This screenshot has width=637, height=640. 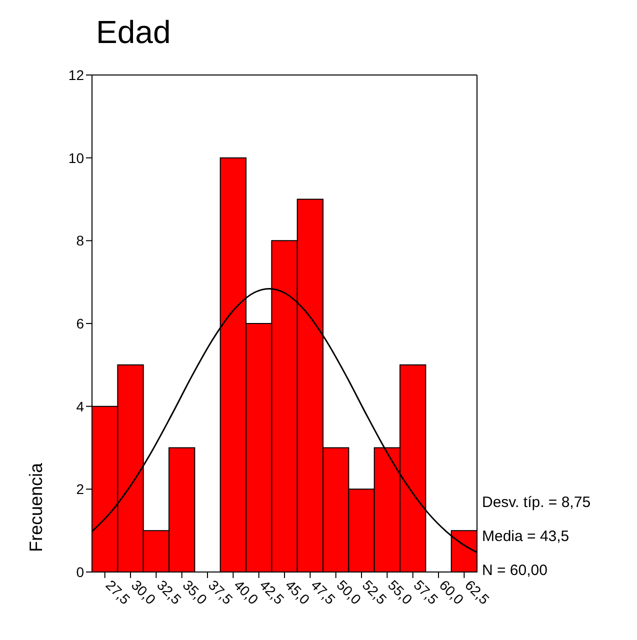 What do you see at coordinates (80, 406) in the screenshot?
I see `y-tick-label: 4` at bounding box center [80, 406].